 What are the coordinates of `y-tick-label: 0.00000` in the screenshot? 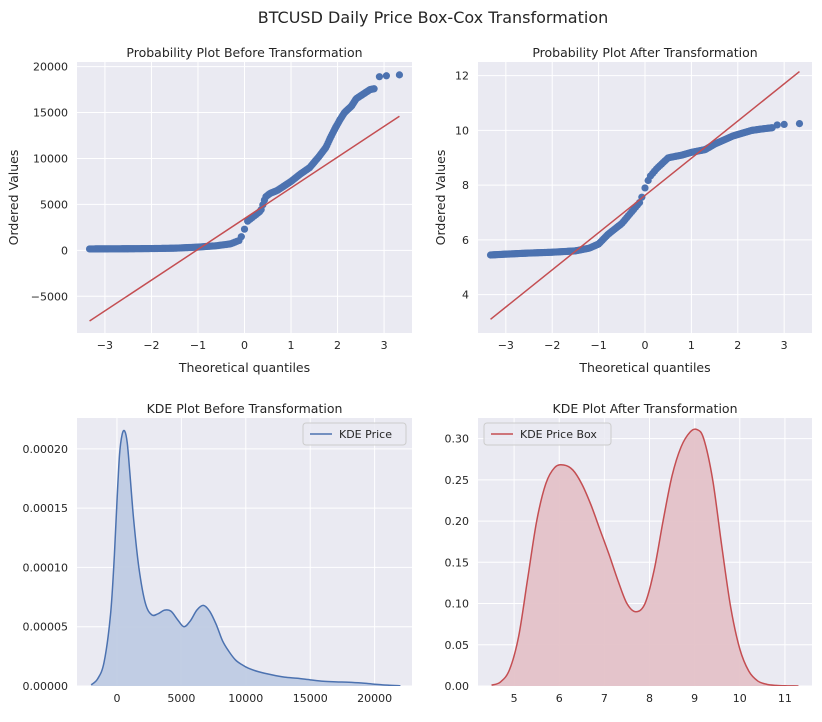 It's located at (46, 686).